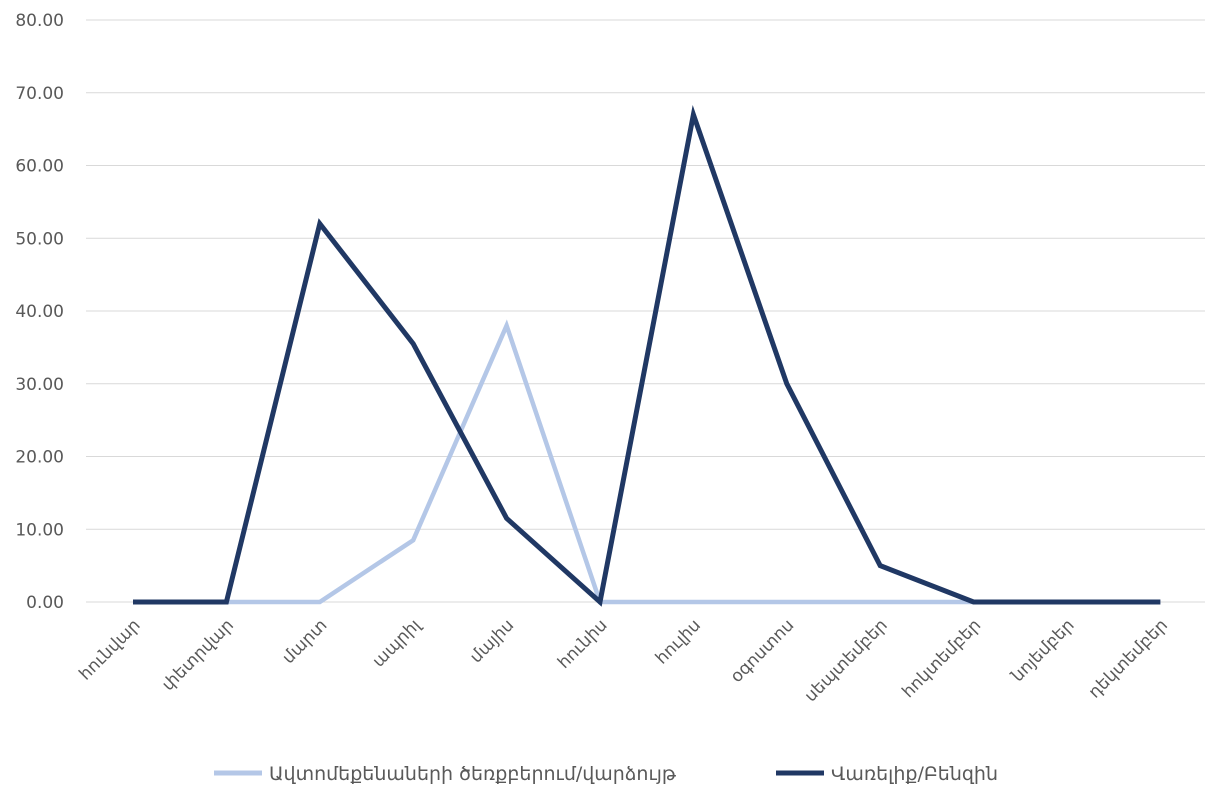  I want to click on y-tick-label: 20.00, so click(39, 458).